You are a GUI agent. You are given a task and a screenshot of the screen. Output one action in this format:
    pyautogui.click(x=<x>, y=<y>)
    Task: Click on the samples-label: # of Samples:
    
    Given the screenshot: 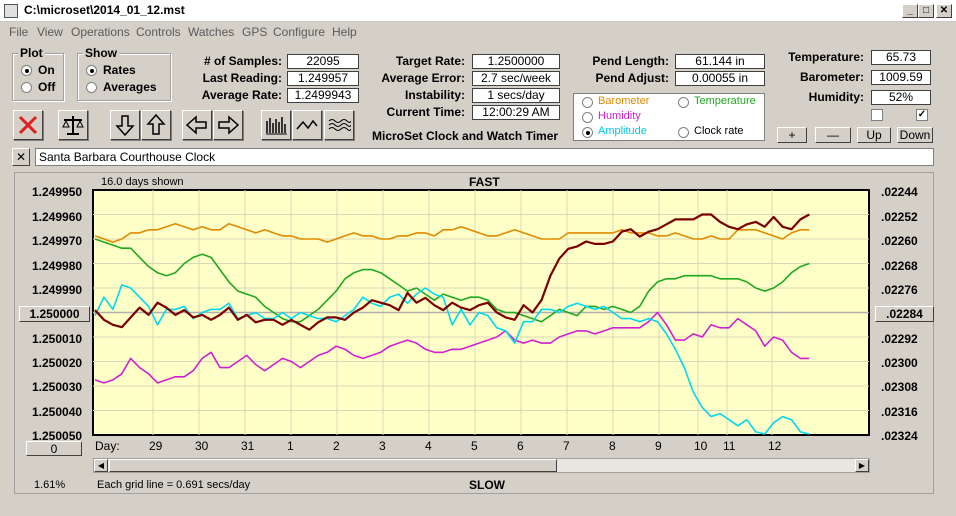 What is the action you would take?
    pyautogui.click(x=242, y=61)
    